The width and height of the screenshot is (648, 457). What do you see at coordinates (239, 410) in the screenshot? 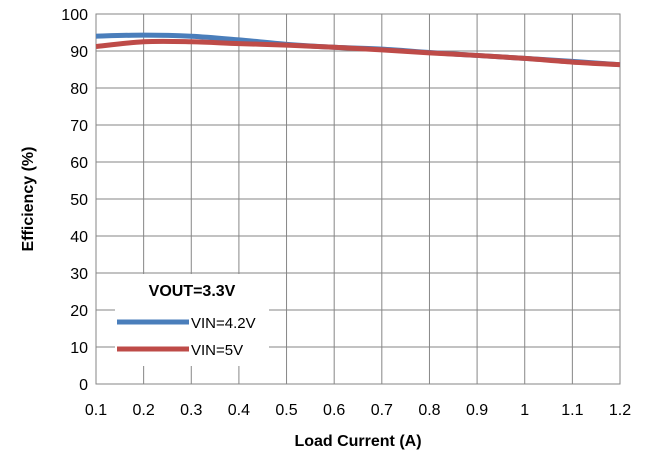
I see `x-tick-label: 0.4` at bounding box center [239, 410].